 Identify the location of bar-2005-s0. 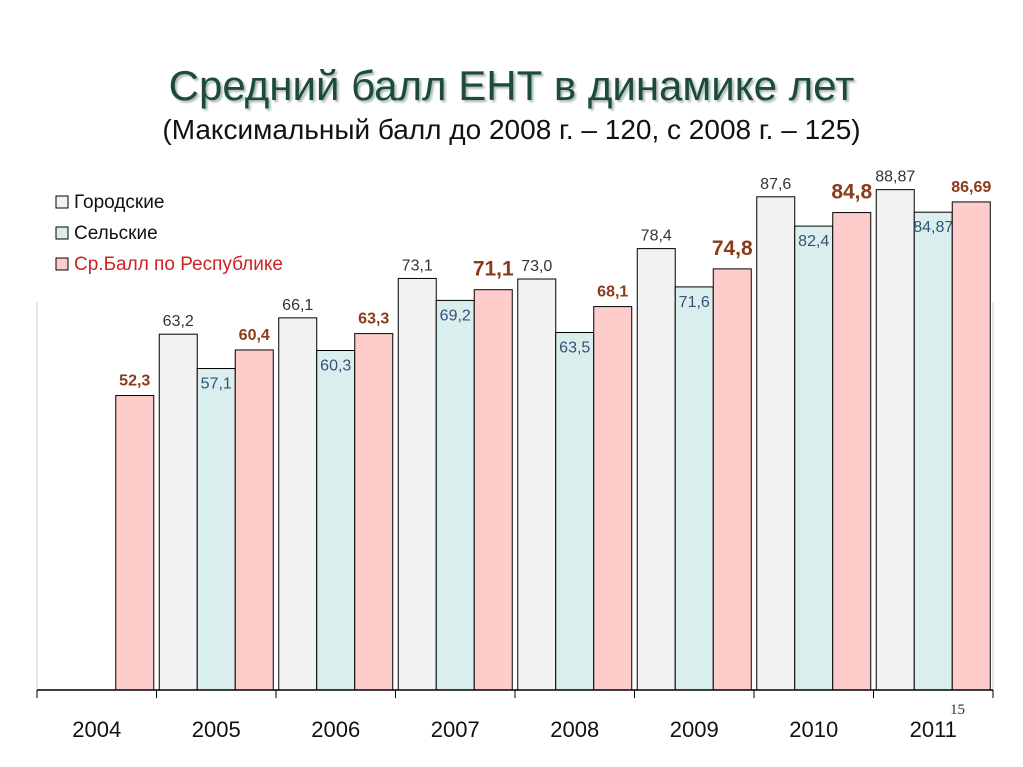
(178, 512).